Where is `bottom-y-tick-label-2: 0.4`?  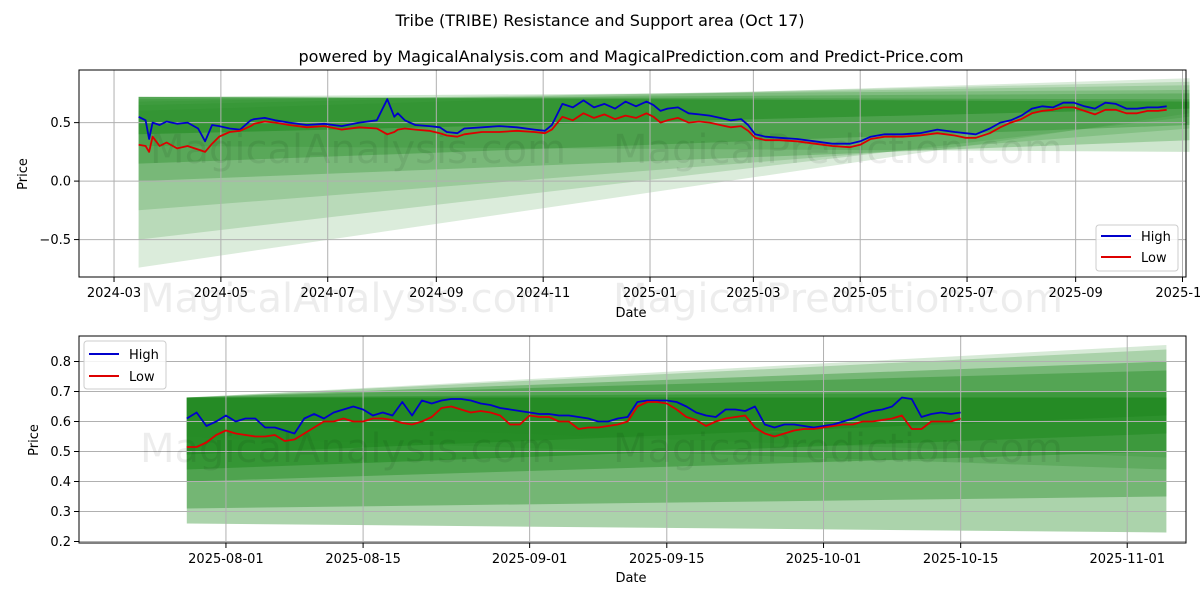
bottom-y-tick-label-2: 0.4 is located at coordinates (60, 482).